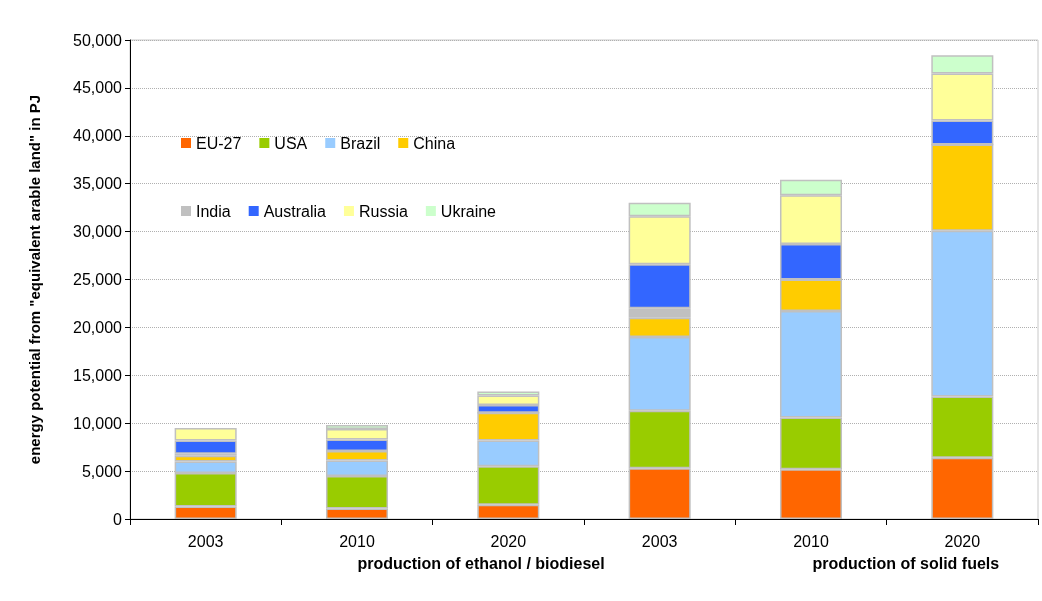 The image size is (1042, 601). I want to click on legend-label: Australia, so click(295, 211).